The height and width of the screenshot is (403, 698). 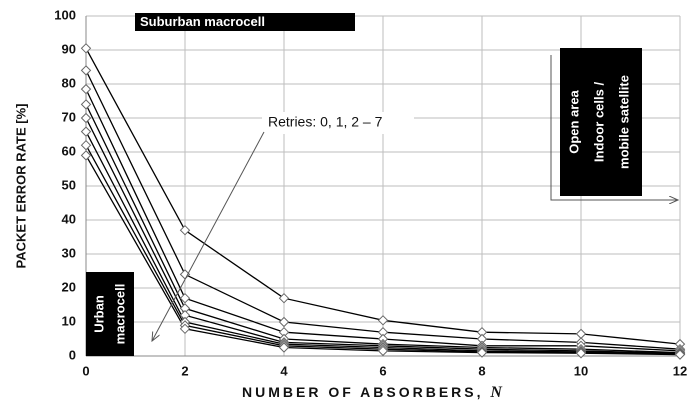 What do you see at coordinates (69, 184) in the screenshot?
I see `y-tick-label: 50` at bounding box center [69, 184].